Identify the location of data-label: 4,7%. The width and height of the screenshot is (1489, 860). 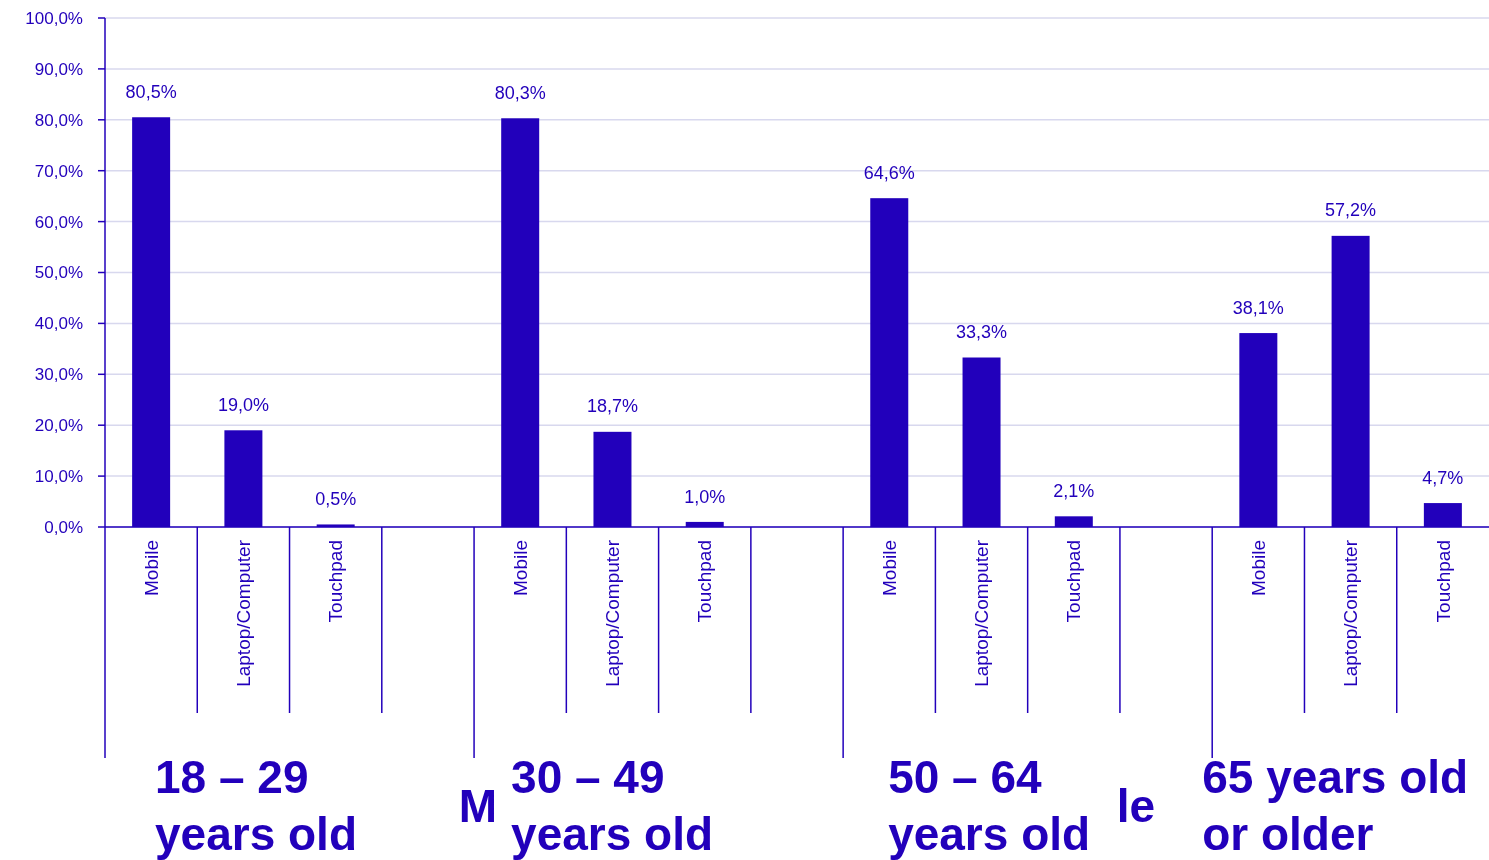
(1443, 477).